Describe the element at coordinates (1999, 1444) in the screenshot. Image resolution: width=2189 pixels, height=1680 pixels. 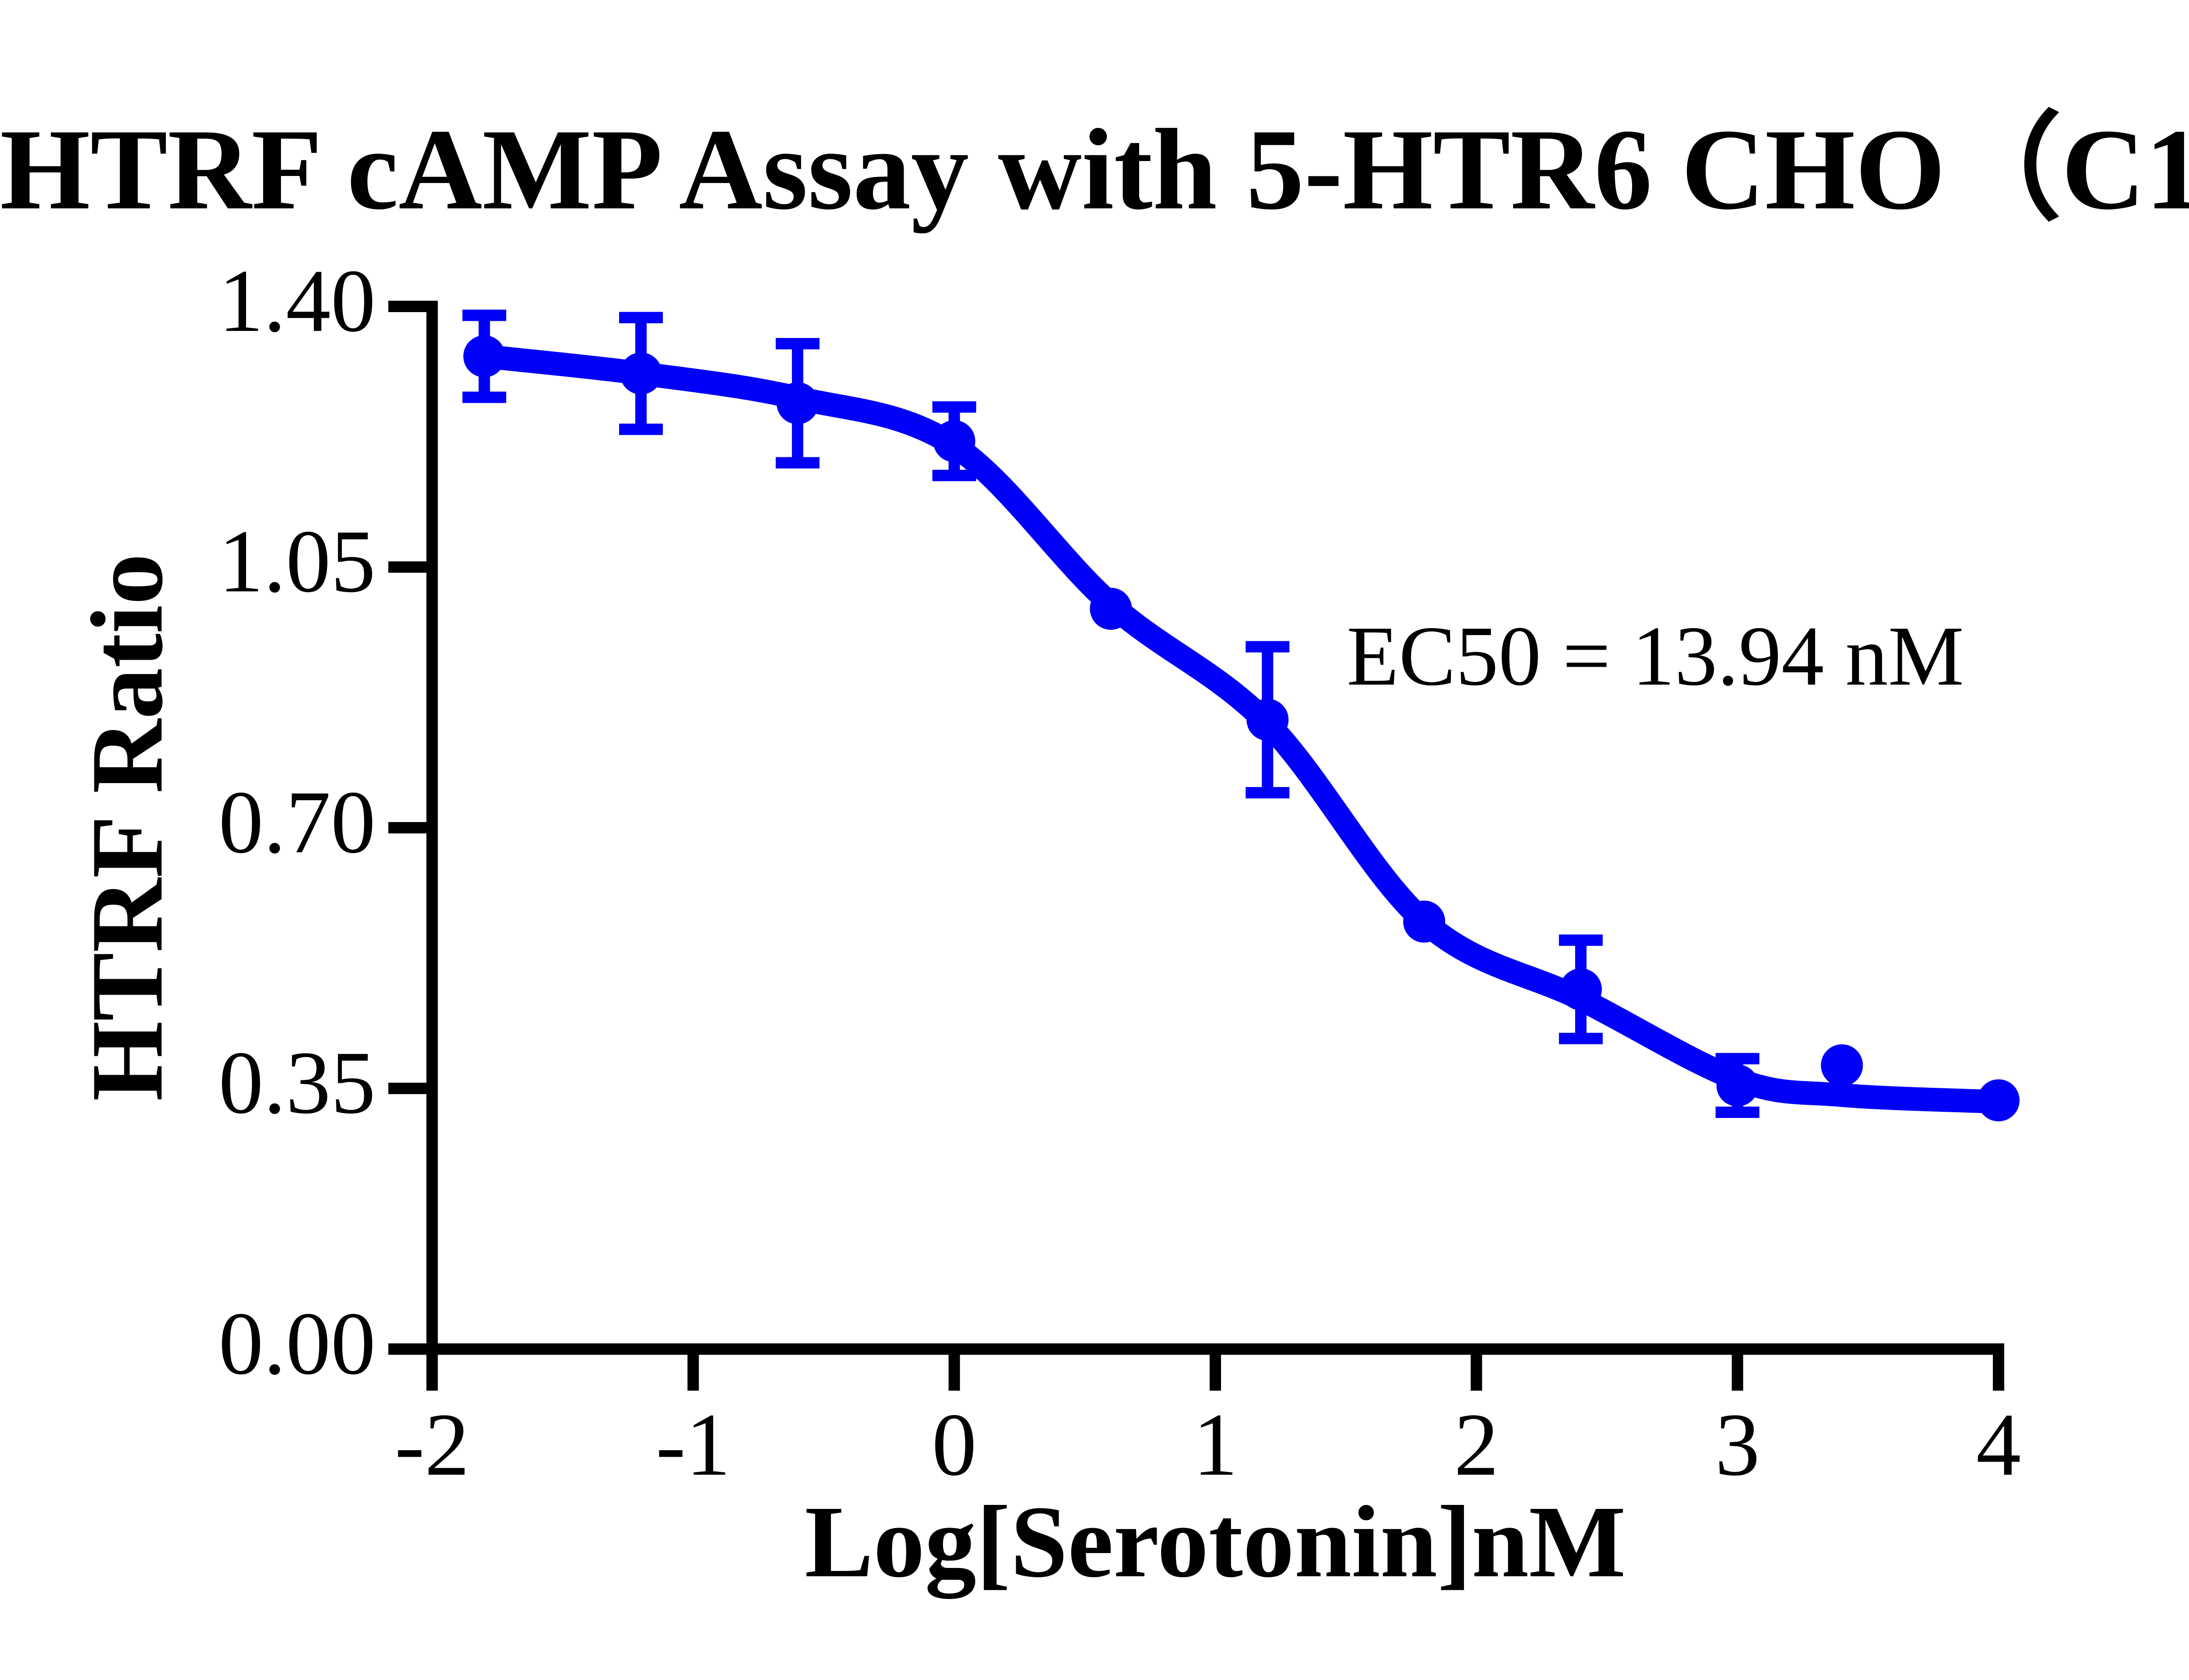
I see `x-tick-label: 4` at that location.